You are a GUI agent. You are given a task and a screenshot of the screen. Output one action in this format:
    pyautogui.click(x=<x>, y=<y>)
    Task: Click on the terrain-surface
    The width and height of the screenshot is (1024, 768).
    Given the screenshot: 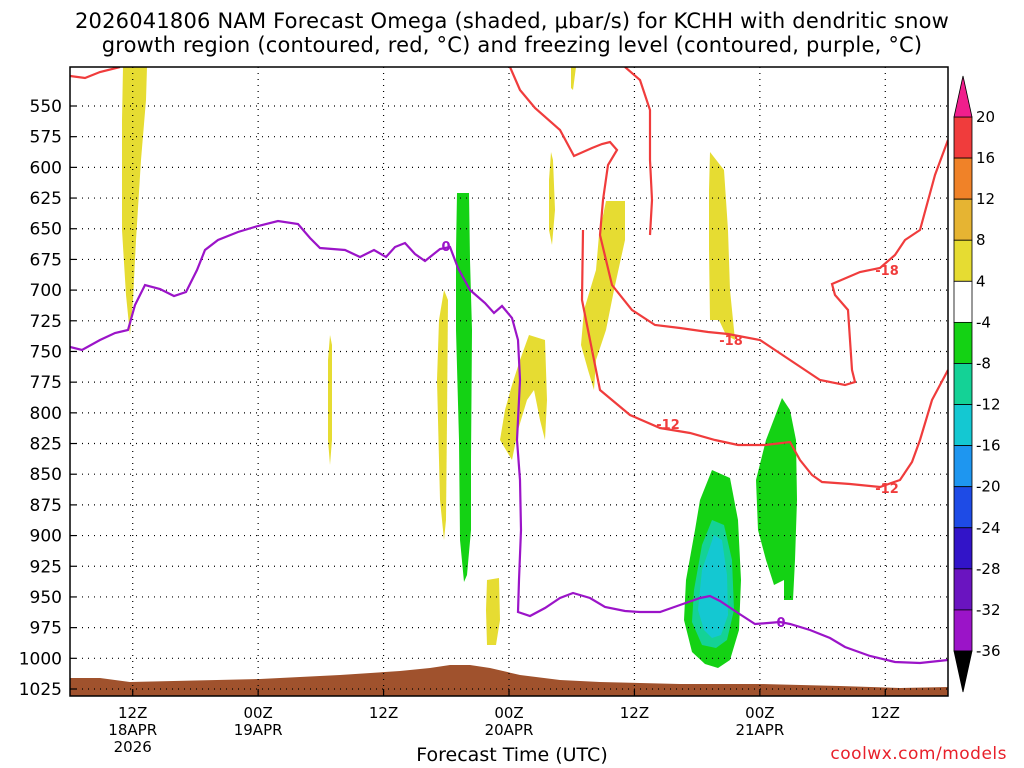 What is the action you would take?
    pyautogui.click(x=509, y=680)
    